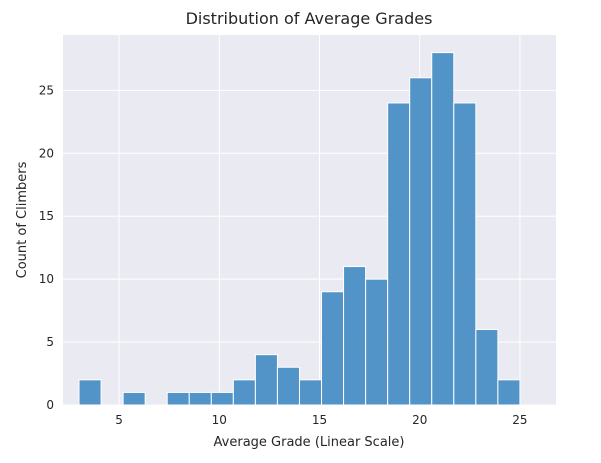 Image resolution: width=601 pixels, height=463 pixels. I want to click on chart-title: Distribution of Average Grades, so click(309, 18).